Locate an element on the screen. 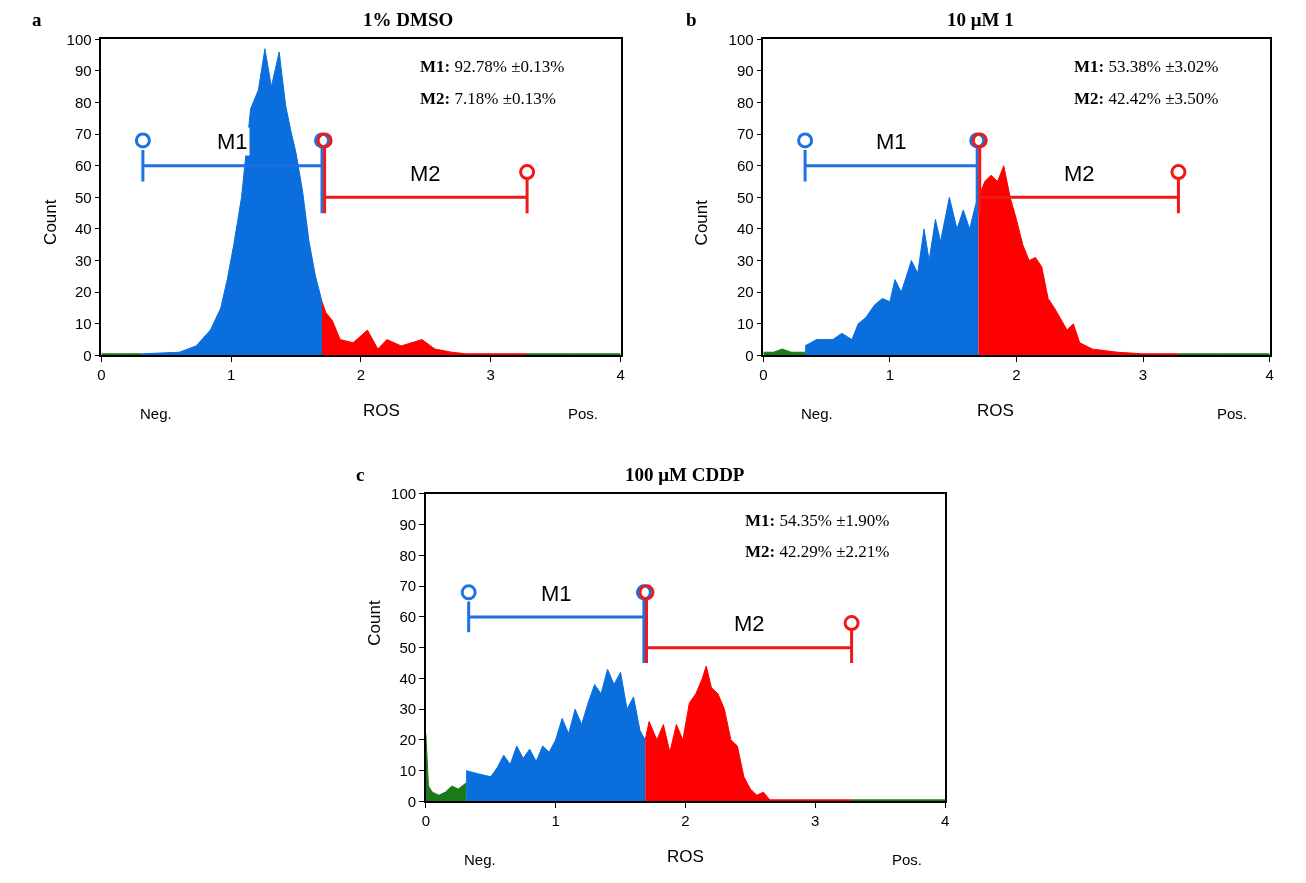 This screenshot has height=883, width=1306. annotation: M2: 7.18% ±0.13% is located at coordinates (488, 98).